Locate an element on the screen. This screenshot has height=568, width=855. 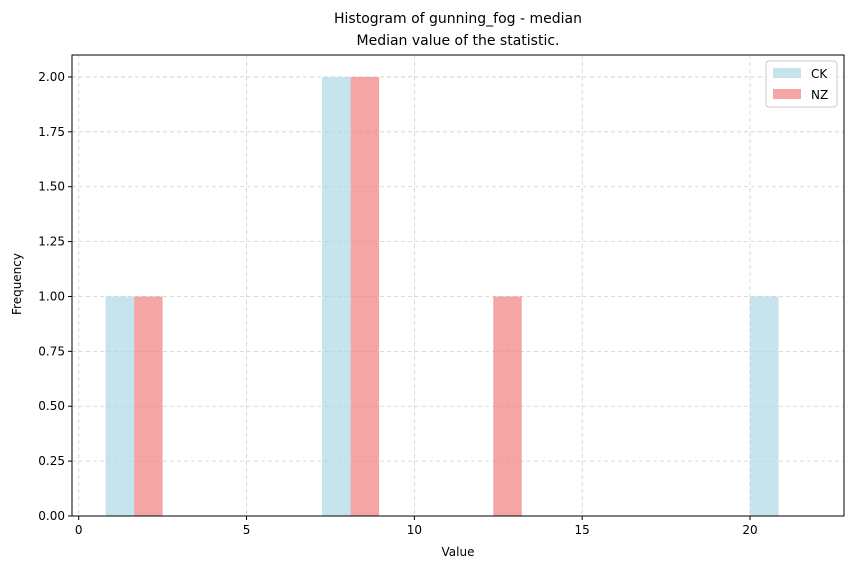
y-tick-label: 0.50 is located at coordinates (51, 406).